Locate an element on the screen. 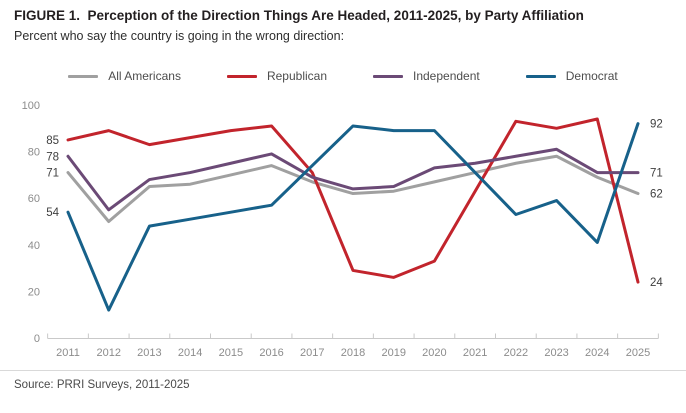  x-axis-tick-label: 2015 is located at coordinates (231, 353).